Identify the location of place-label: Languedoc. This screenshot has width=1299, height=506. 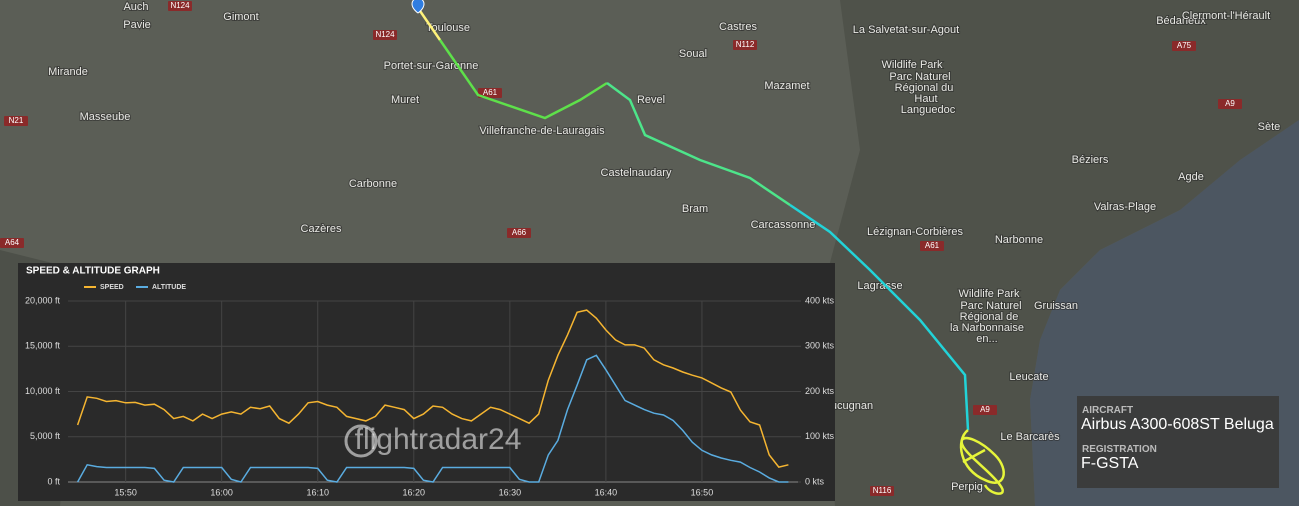
(928, 110).